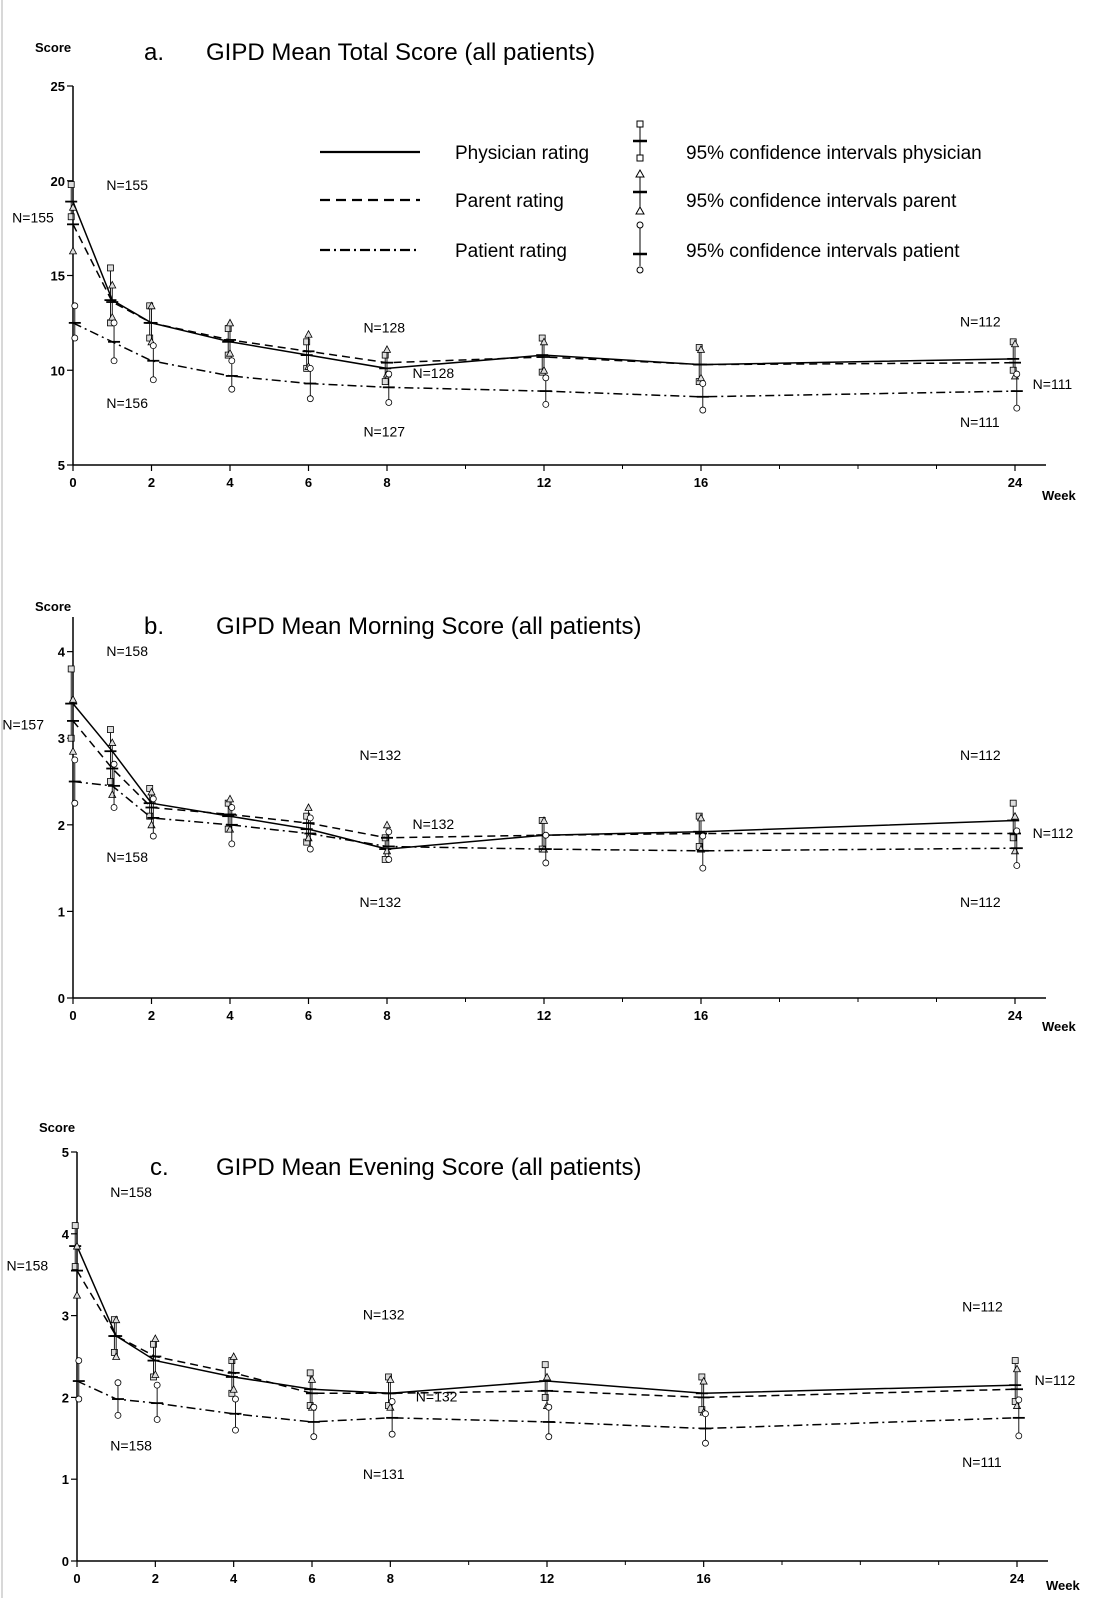 The width and height of the screenshot is (1116, 1598). What do you see at coordinates (980, 422) in the screenshot?
I see `panel-a-n-annotation: N=111` at bounding box center [980, 422].